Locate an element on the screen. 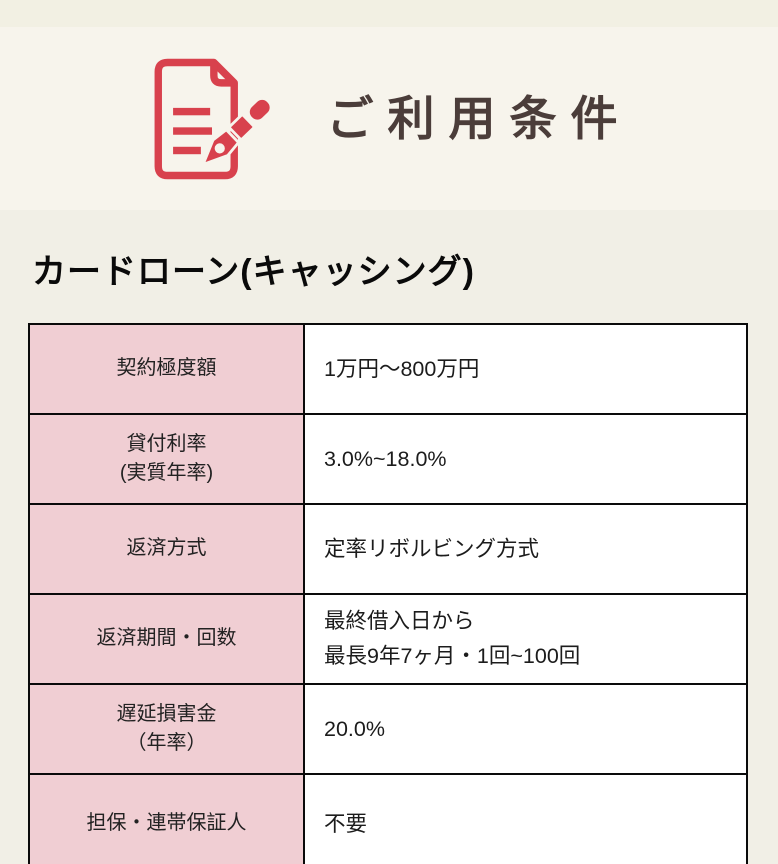 This screenshot has width=778, height=864. table-row: 契約極度額 1万円〜800万円 is located at coordinates (388, 368).